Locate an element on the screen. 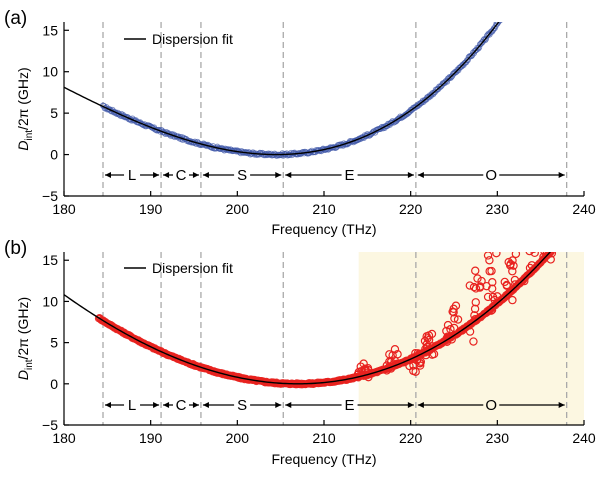 The image size is (600, 477). y-axis-title-main: D is located at coordinates (23, 375).